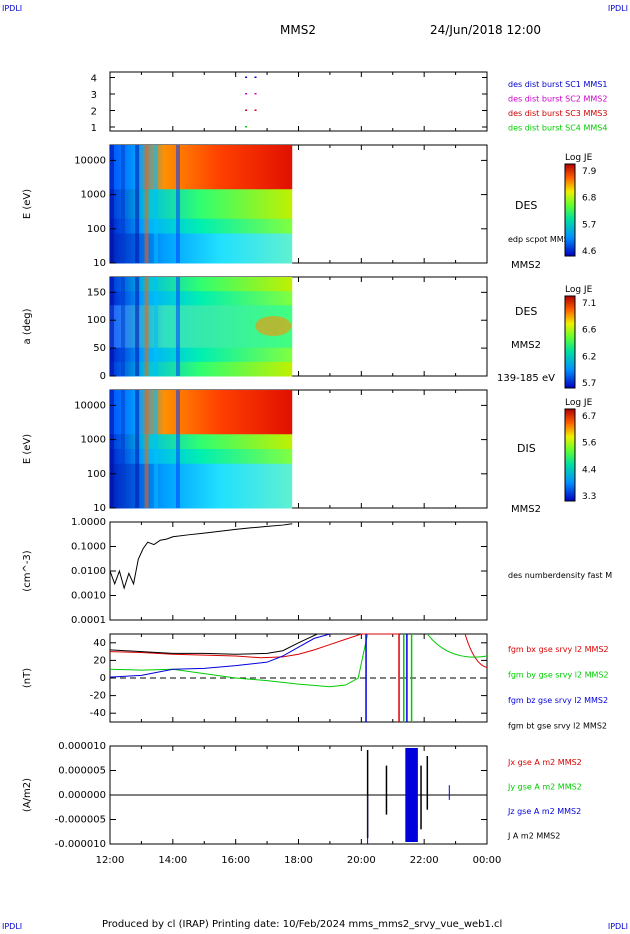 This screenshot has height=934, width=630. What do you see at coordinates (589, 252) in the screenshot?
I see `colorbar-tick-label: 4.6` at bounding box center [589, 252].